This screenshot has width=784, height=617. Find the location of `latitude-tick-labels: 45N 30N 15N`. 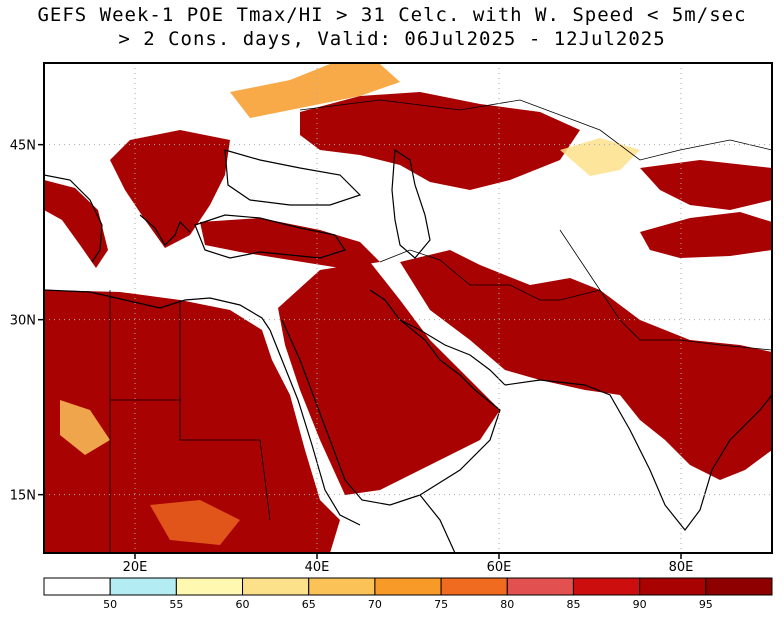

latitude-tick-labels: 45N 30N 15N is located at coordinates (27, 321).